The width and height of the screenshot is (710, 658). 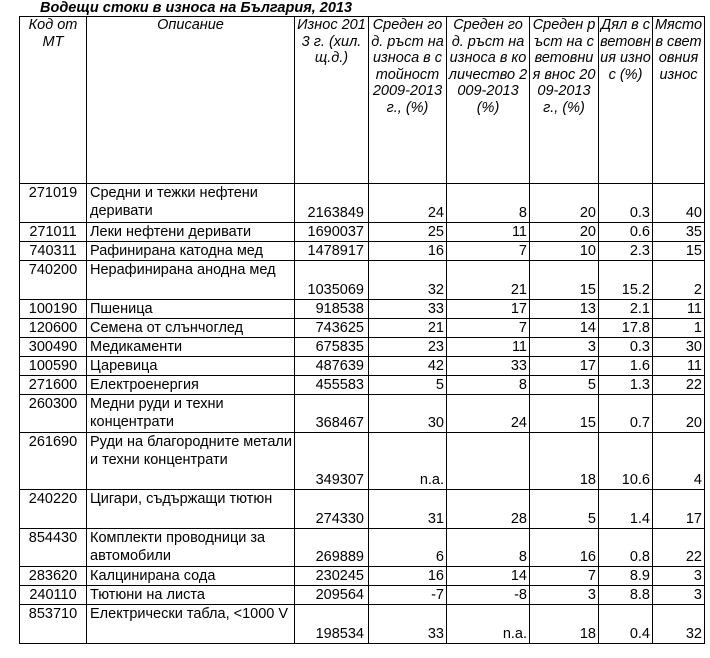 I want to click on code-cell: 120600, so click(x=53, y=328).